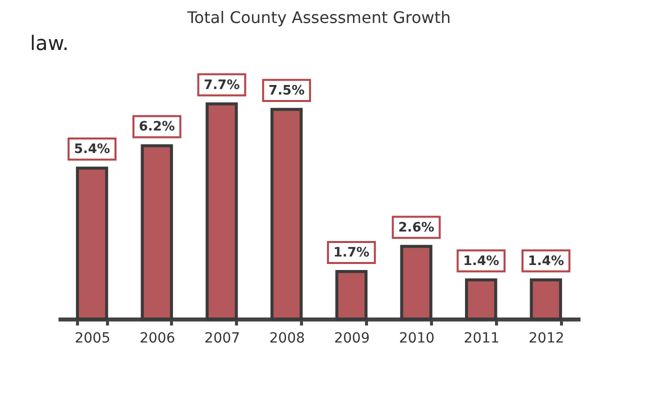  What do you see at coordinates (546, 338) in the screenshot?
I see `x-tick-label: 2012` at bounding box center [546, 338].